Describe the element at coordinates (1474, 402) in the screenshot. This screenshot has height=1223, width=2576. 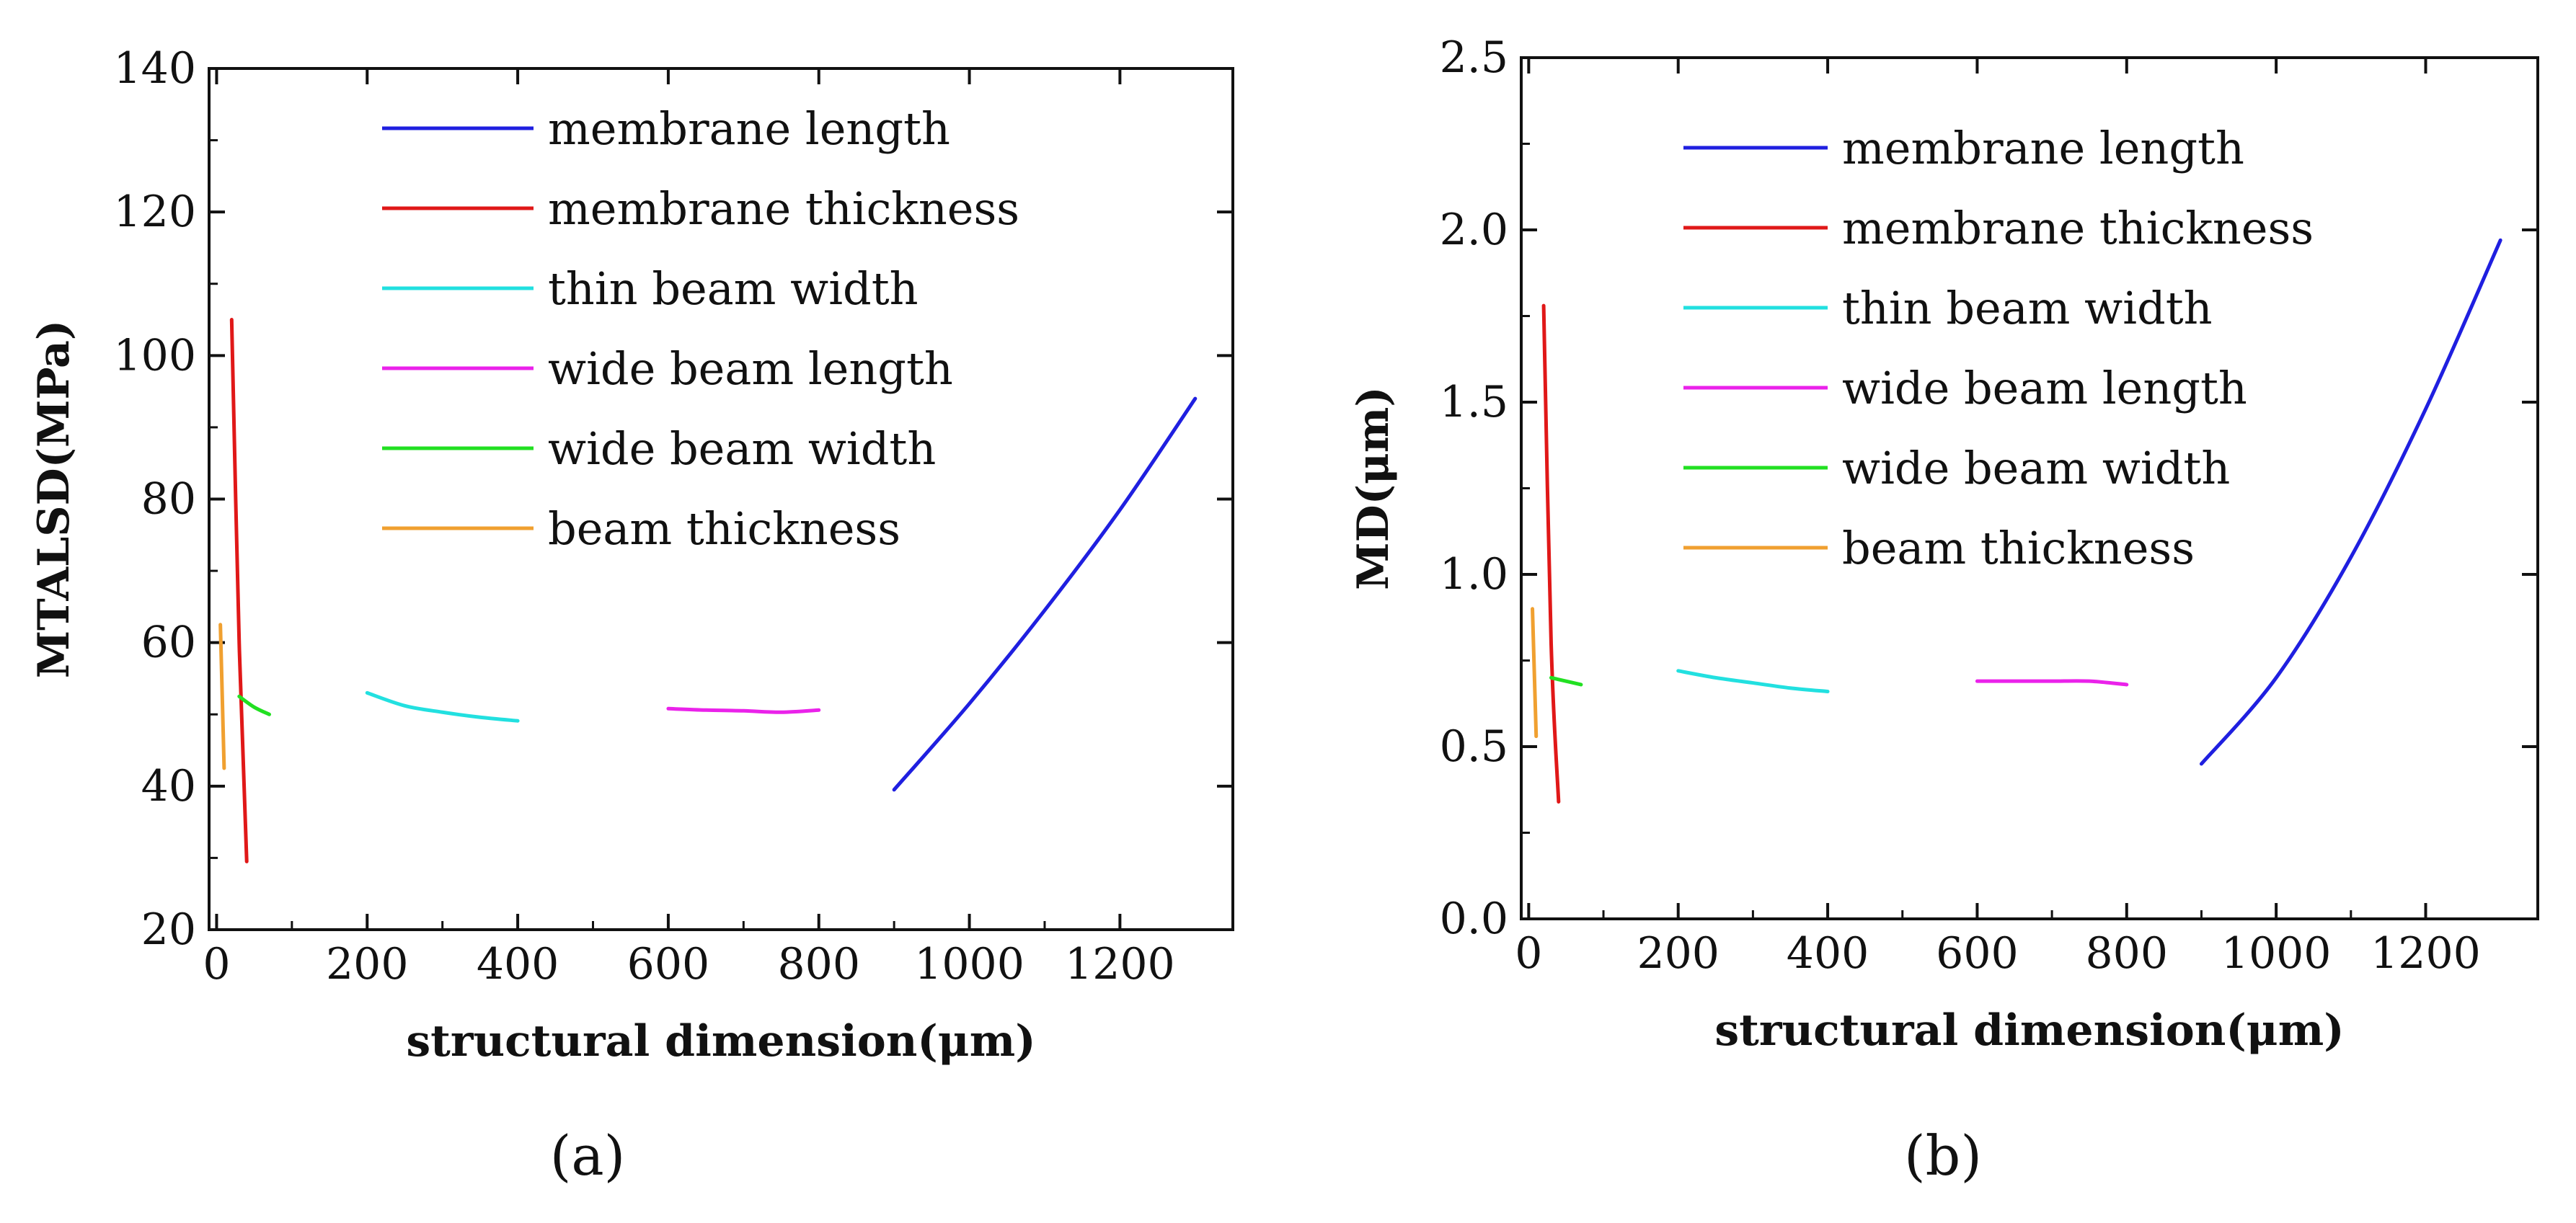
I see `y-tick-label: 1.5` at that location.